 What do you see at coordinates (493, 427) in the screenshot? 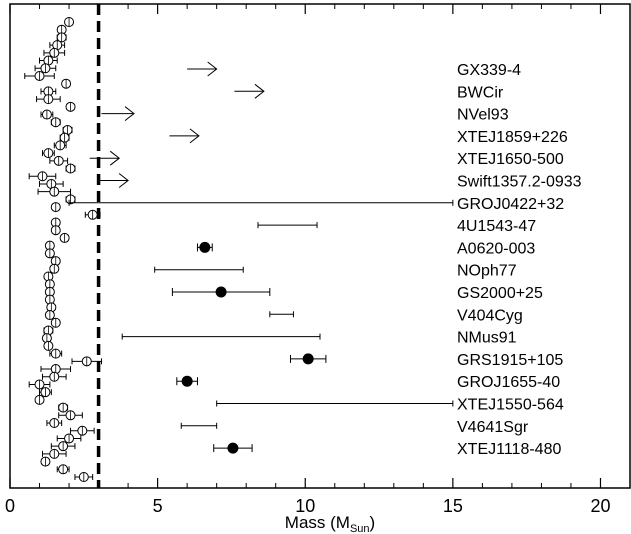
I see `black-hole-label: V4641Sgr` at bounding box center [493, 427].